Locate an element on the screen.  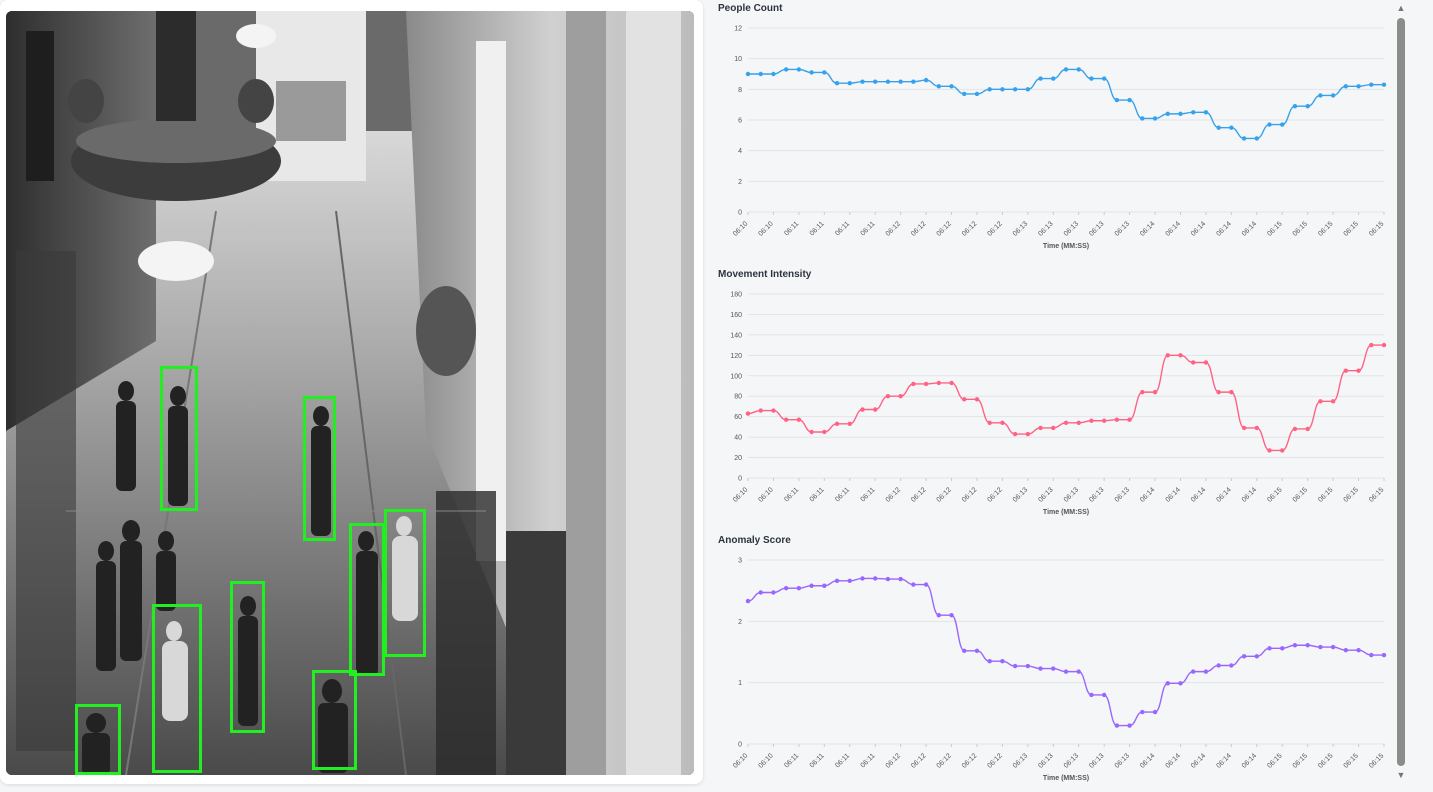
y-tick-label: 12 is located at coordinates (738, 29).